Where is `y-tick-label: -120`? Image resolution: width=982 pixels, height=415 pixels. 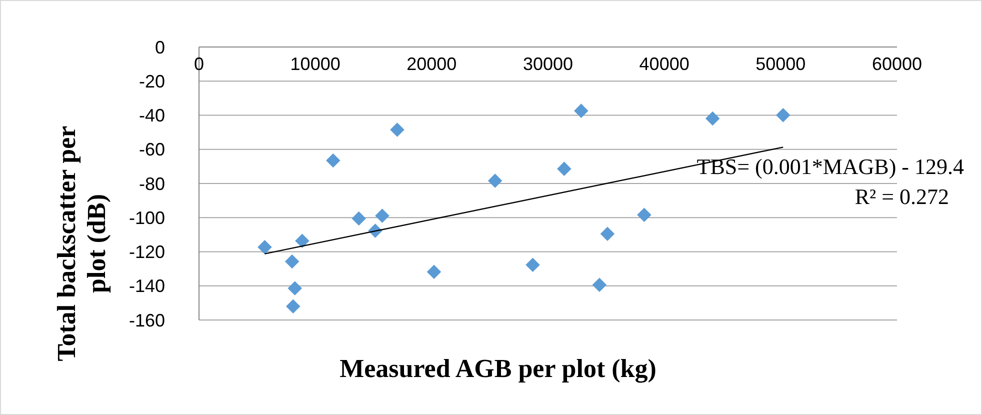 y-tick-label: -120 is located at coordinates (146, 252).